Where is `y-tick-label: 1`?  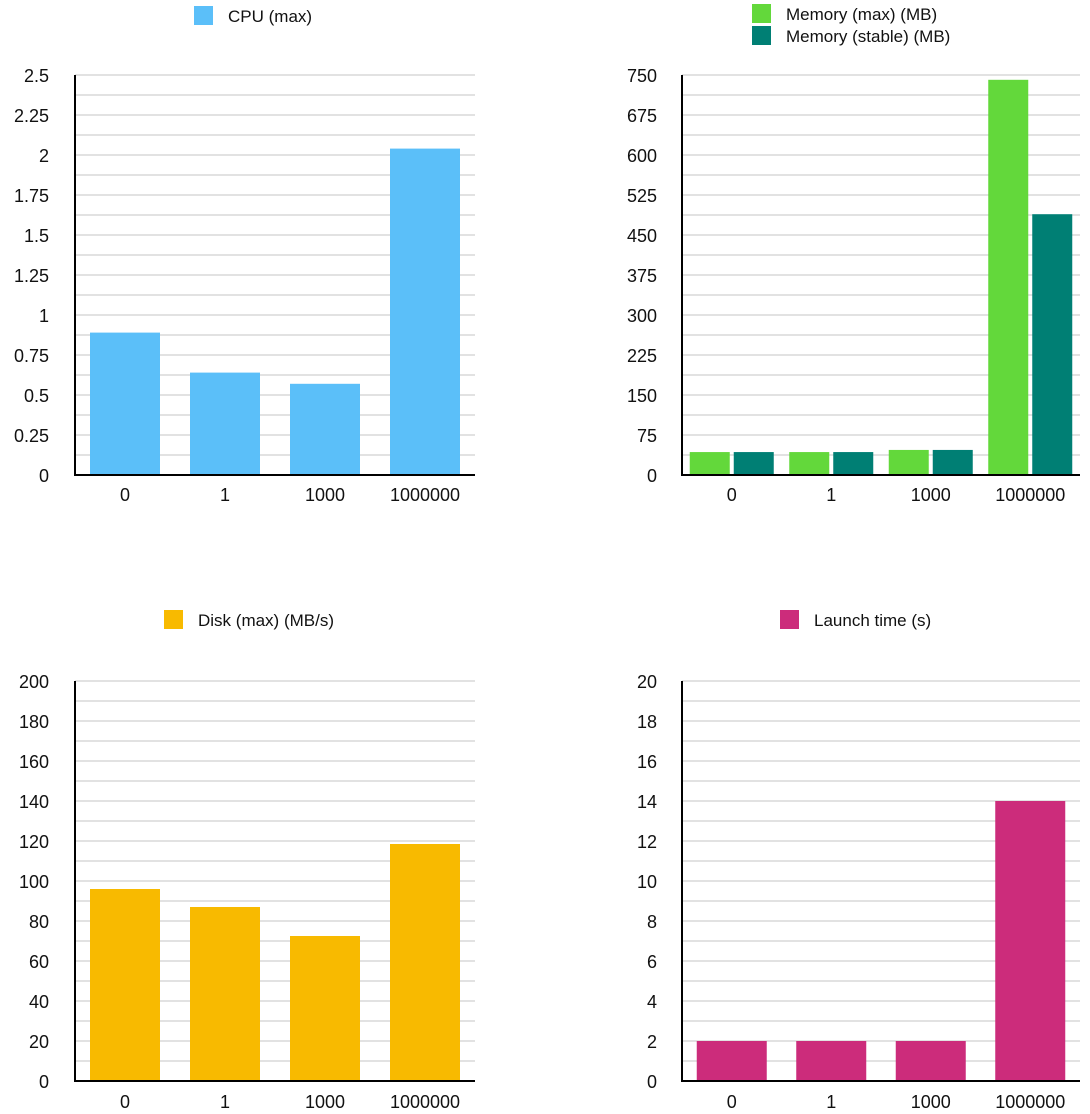
y-tick-label: 1 is located at coordinates (44, 316).